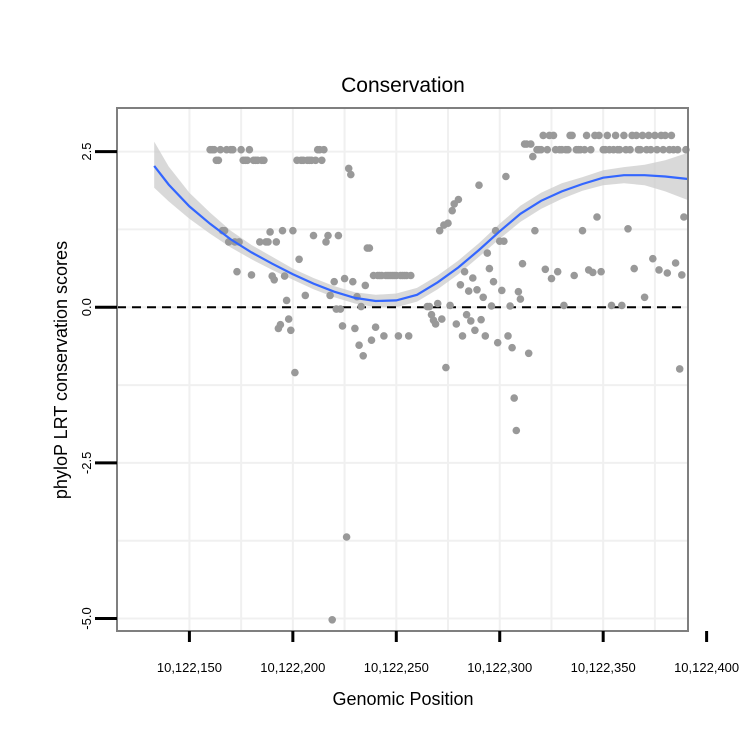 This screenshot has width=750, height=750. What do you see at coordinates (86, 463) in the screenshot?
I see `y-tick-label: -2.5` at bounding box center [86, 463].